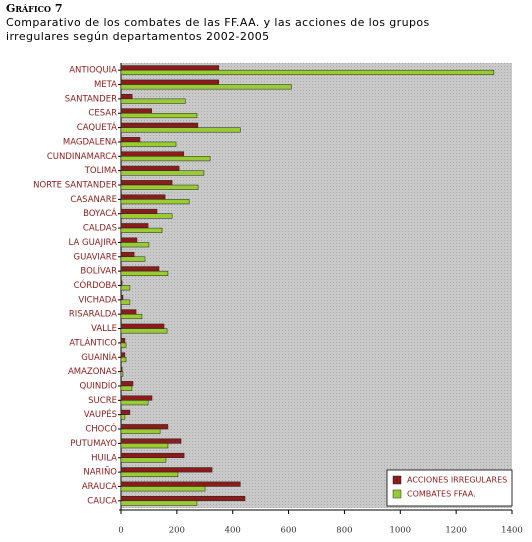 Image resolution: width=532 pixels, height=542 pixels. Describe the element at coordinates (90, 142) in the screenshot. I see `y-tick-label: MAGDALENA` at that location.